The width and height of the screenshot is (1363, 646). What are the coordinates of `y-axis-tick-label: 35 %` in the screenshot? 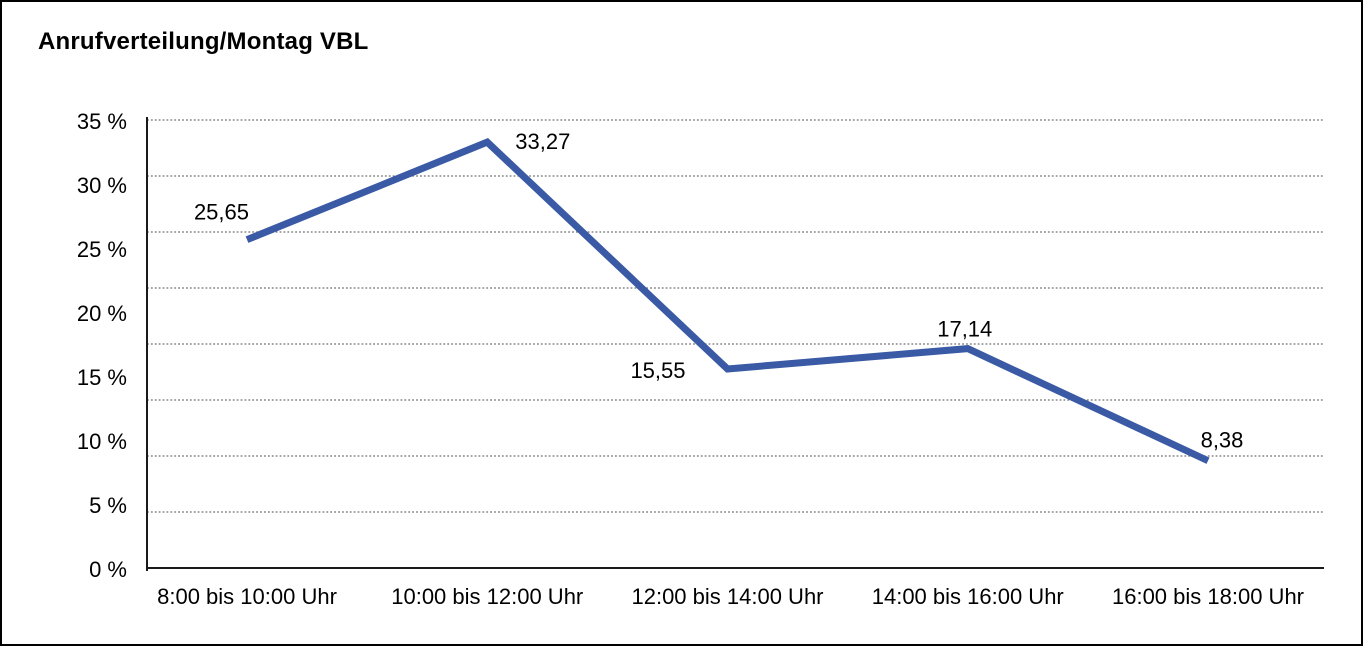 It's located at (102, 121).